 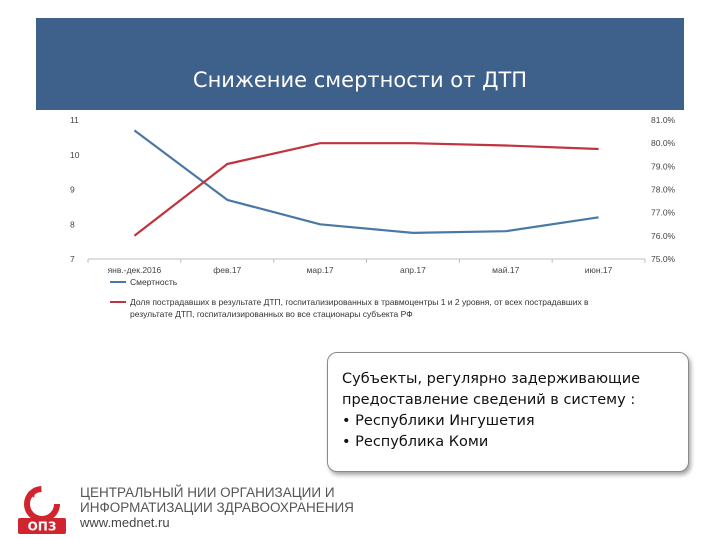 What do you see at coordinates (74, 120) in the screenshot?
I see `y-left-tick-label: 11` at bounding box center [74, 120].